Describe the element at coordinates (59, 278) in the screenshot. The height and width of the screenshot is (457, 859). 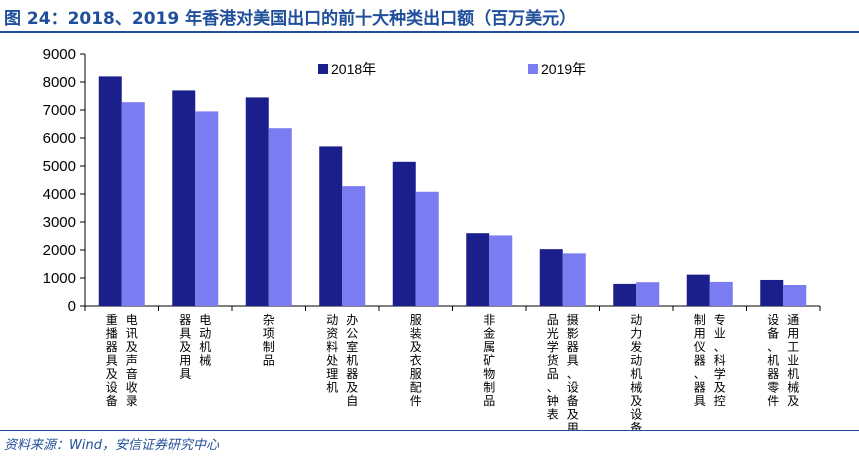
I see `y-tick-label: 1000` at that location.